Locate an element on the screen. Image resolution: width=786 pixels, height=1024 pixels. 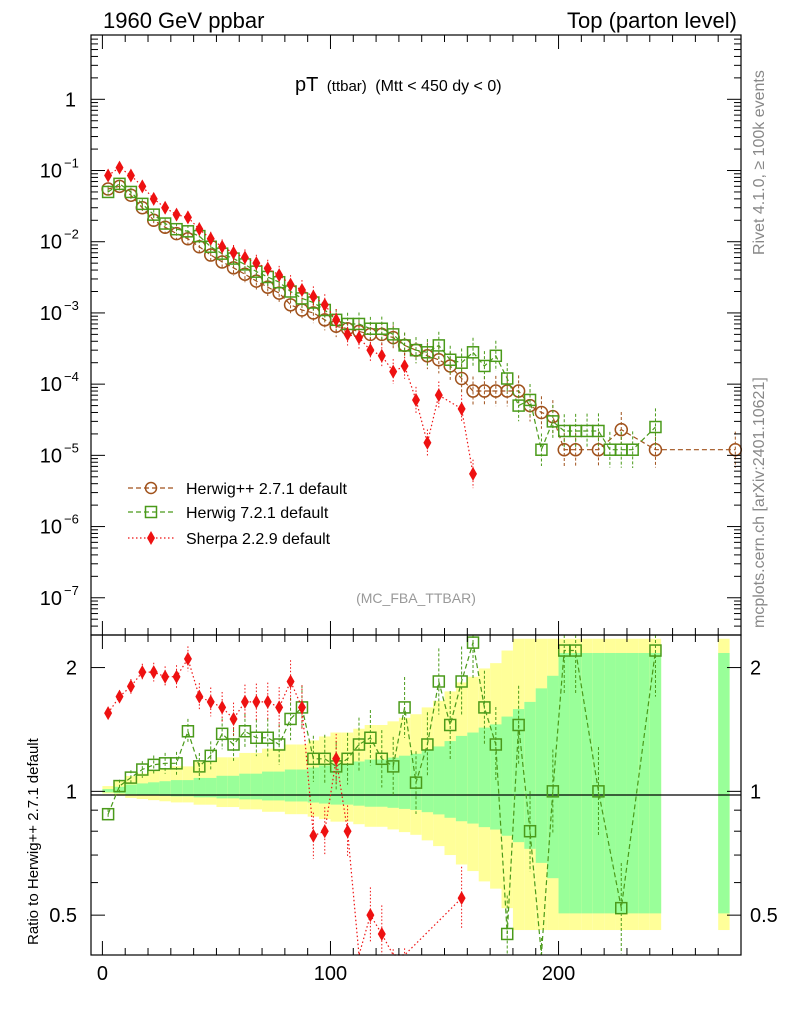
legend-label: Herwig++ 2.7.1 default is located at coordinates (267, 489).